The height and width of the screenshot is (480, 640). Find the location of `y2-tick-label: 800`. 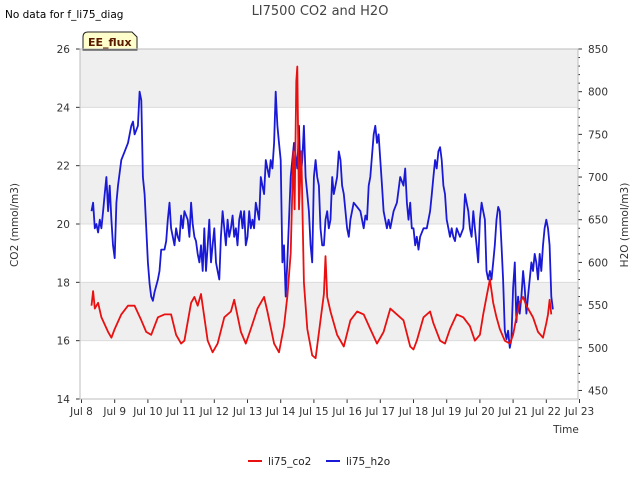

y2-tick-label: 800 is located at coordinates (598, 93).